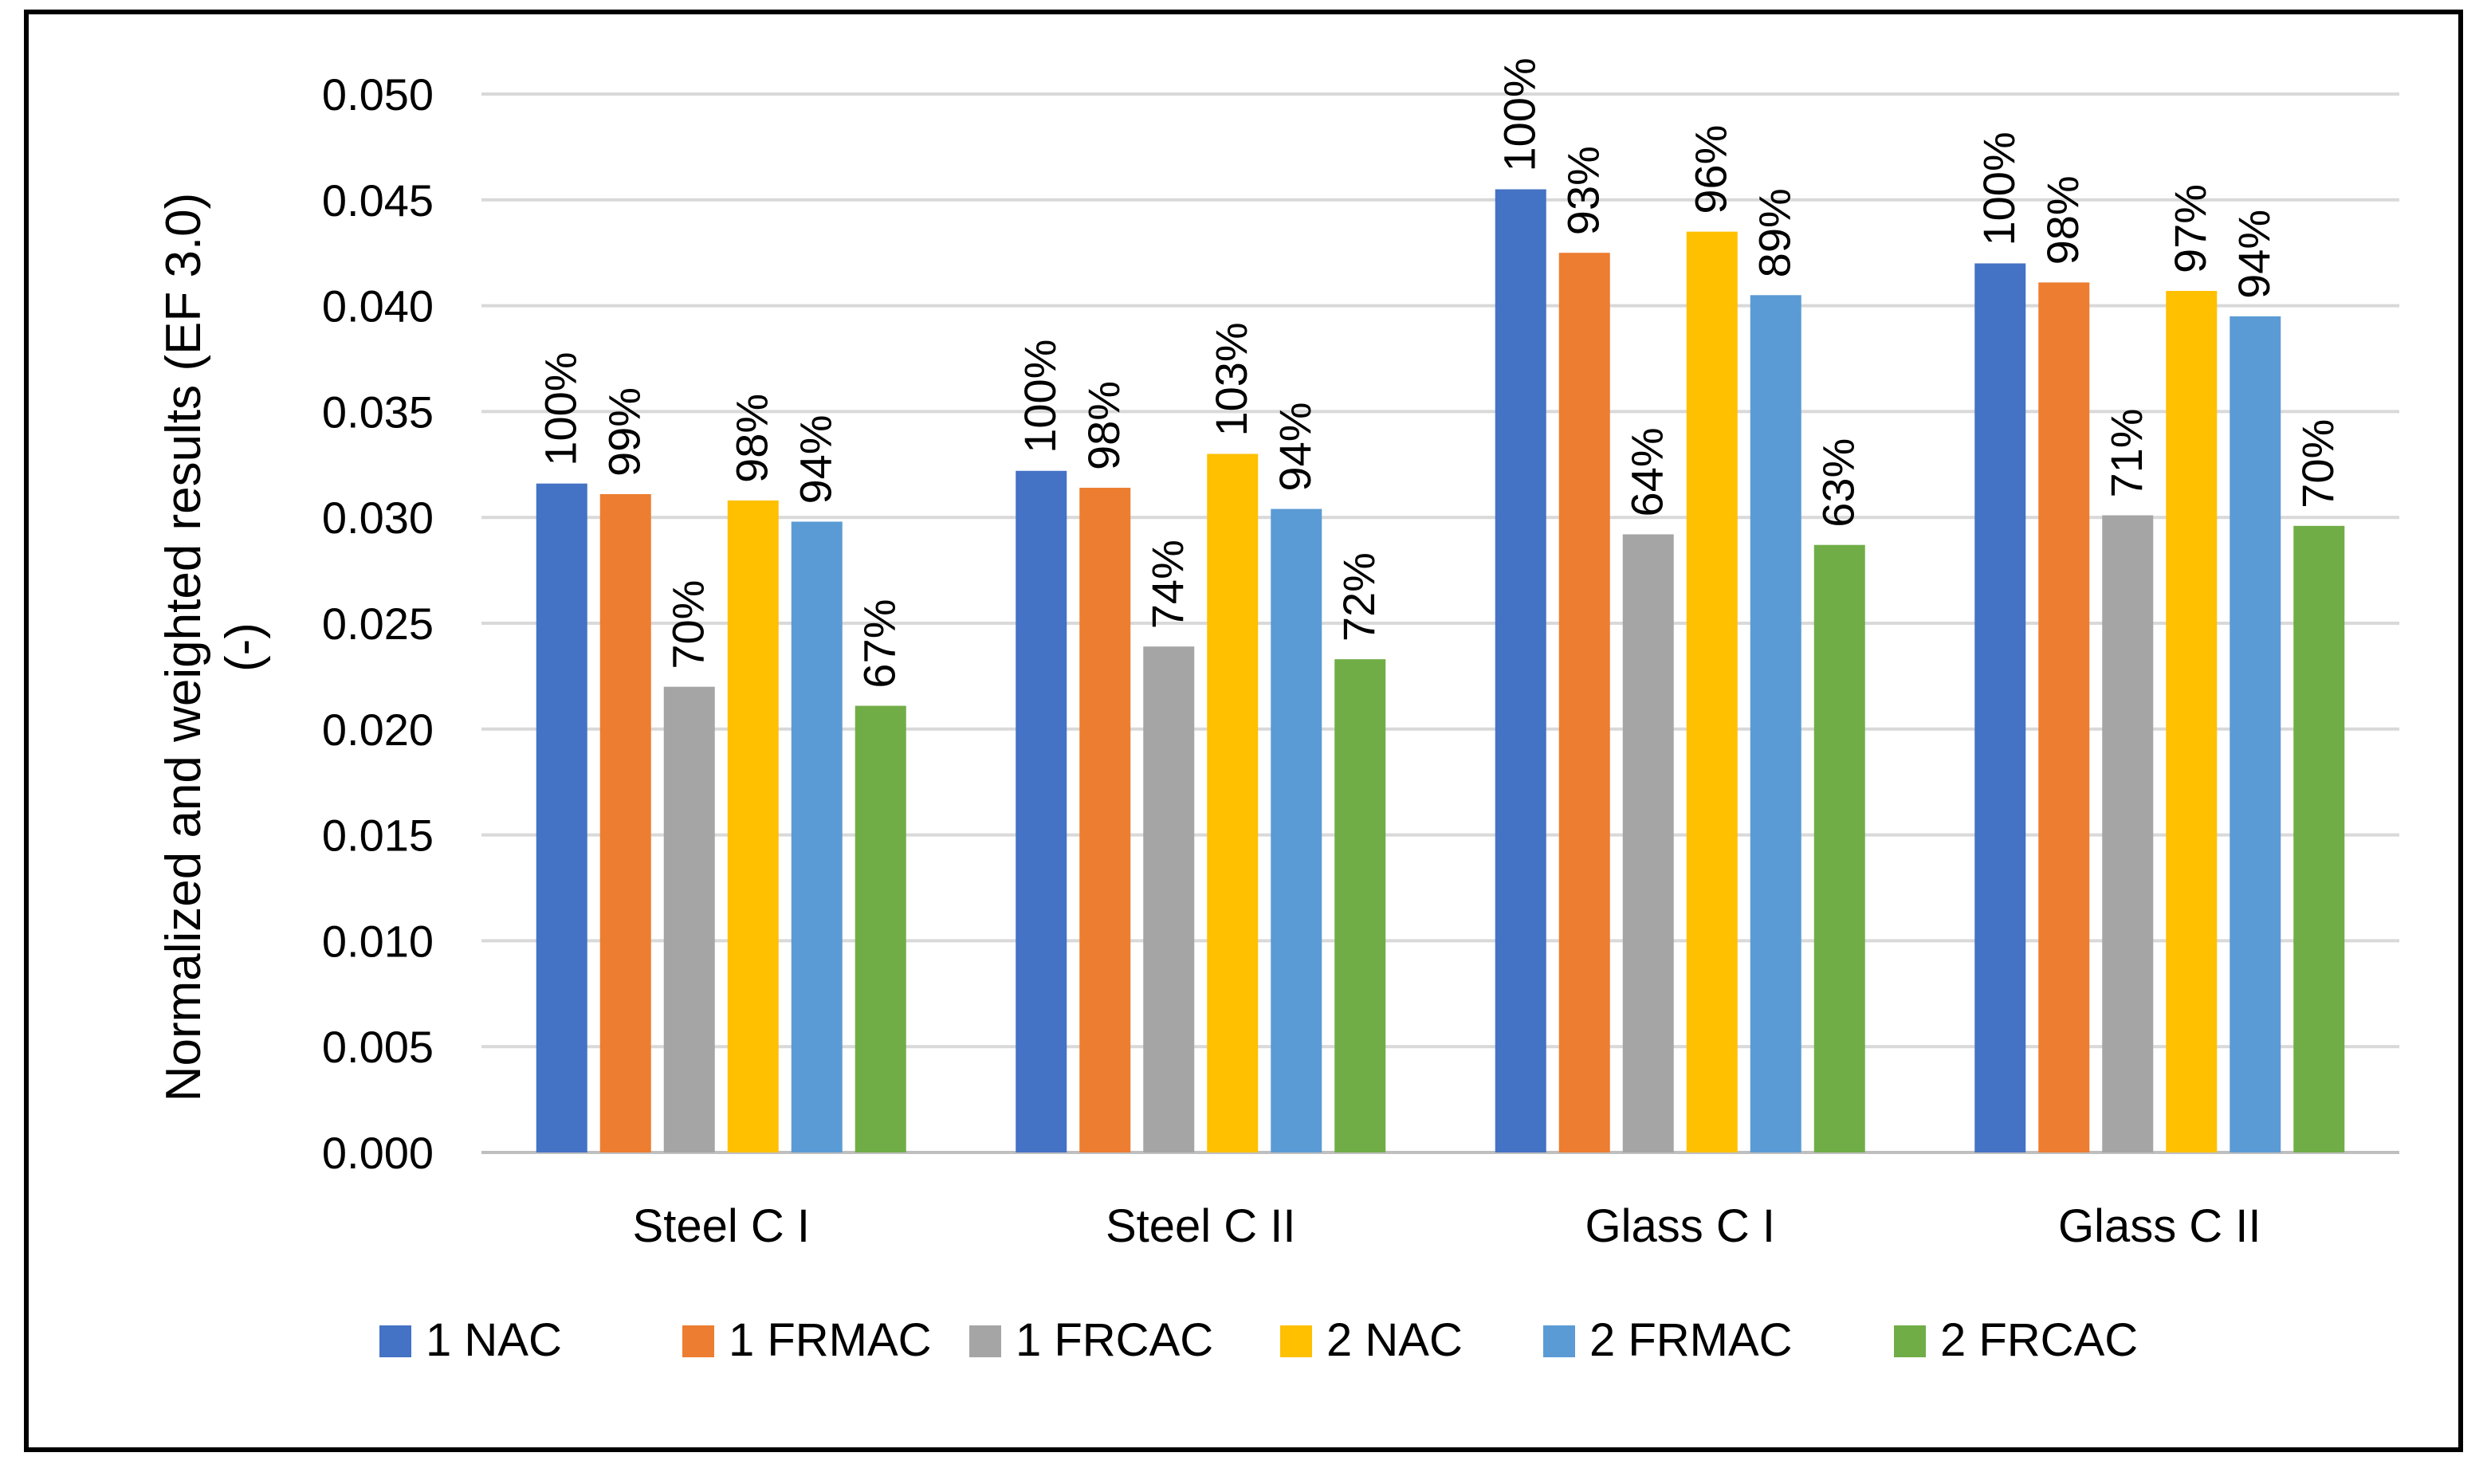 This screenshot has width=2487, height=1484. Describe the element at coordinates (2159, 1226) in the screenshot. I see `x-tick-label: Glass C II` at that location.